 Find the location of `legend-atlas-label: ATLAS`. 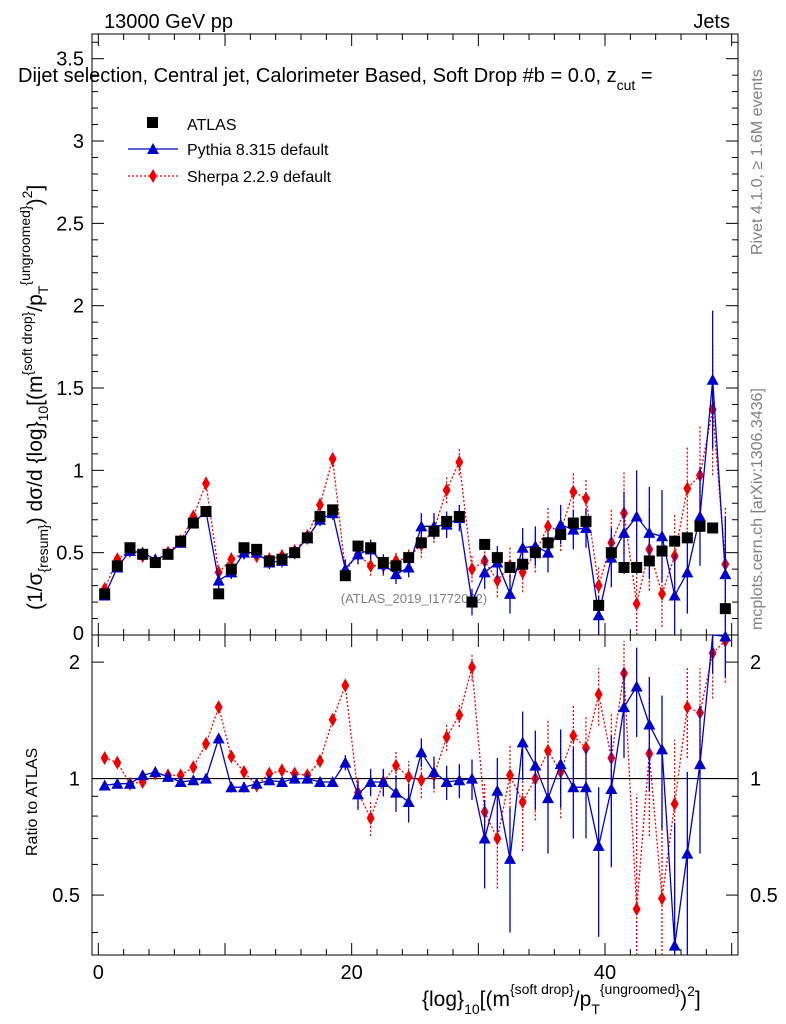

legend-atlas-label: ATLAS is located at coordinates (212, 125).